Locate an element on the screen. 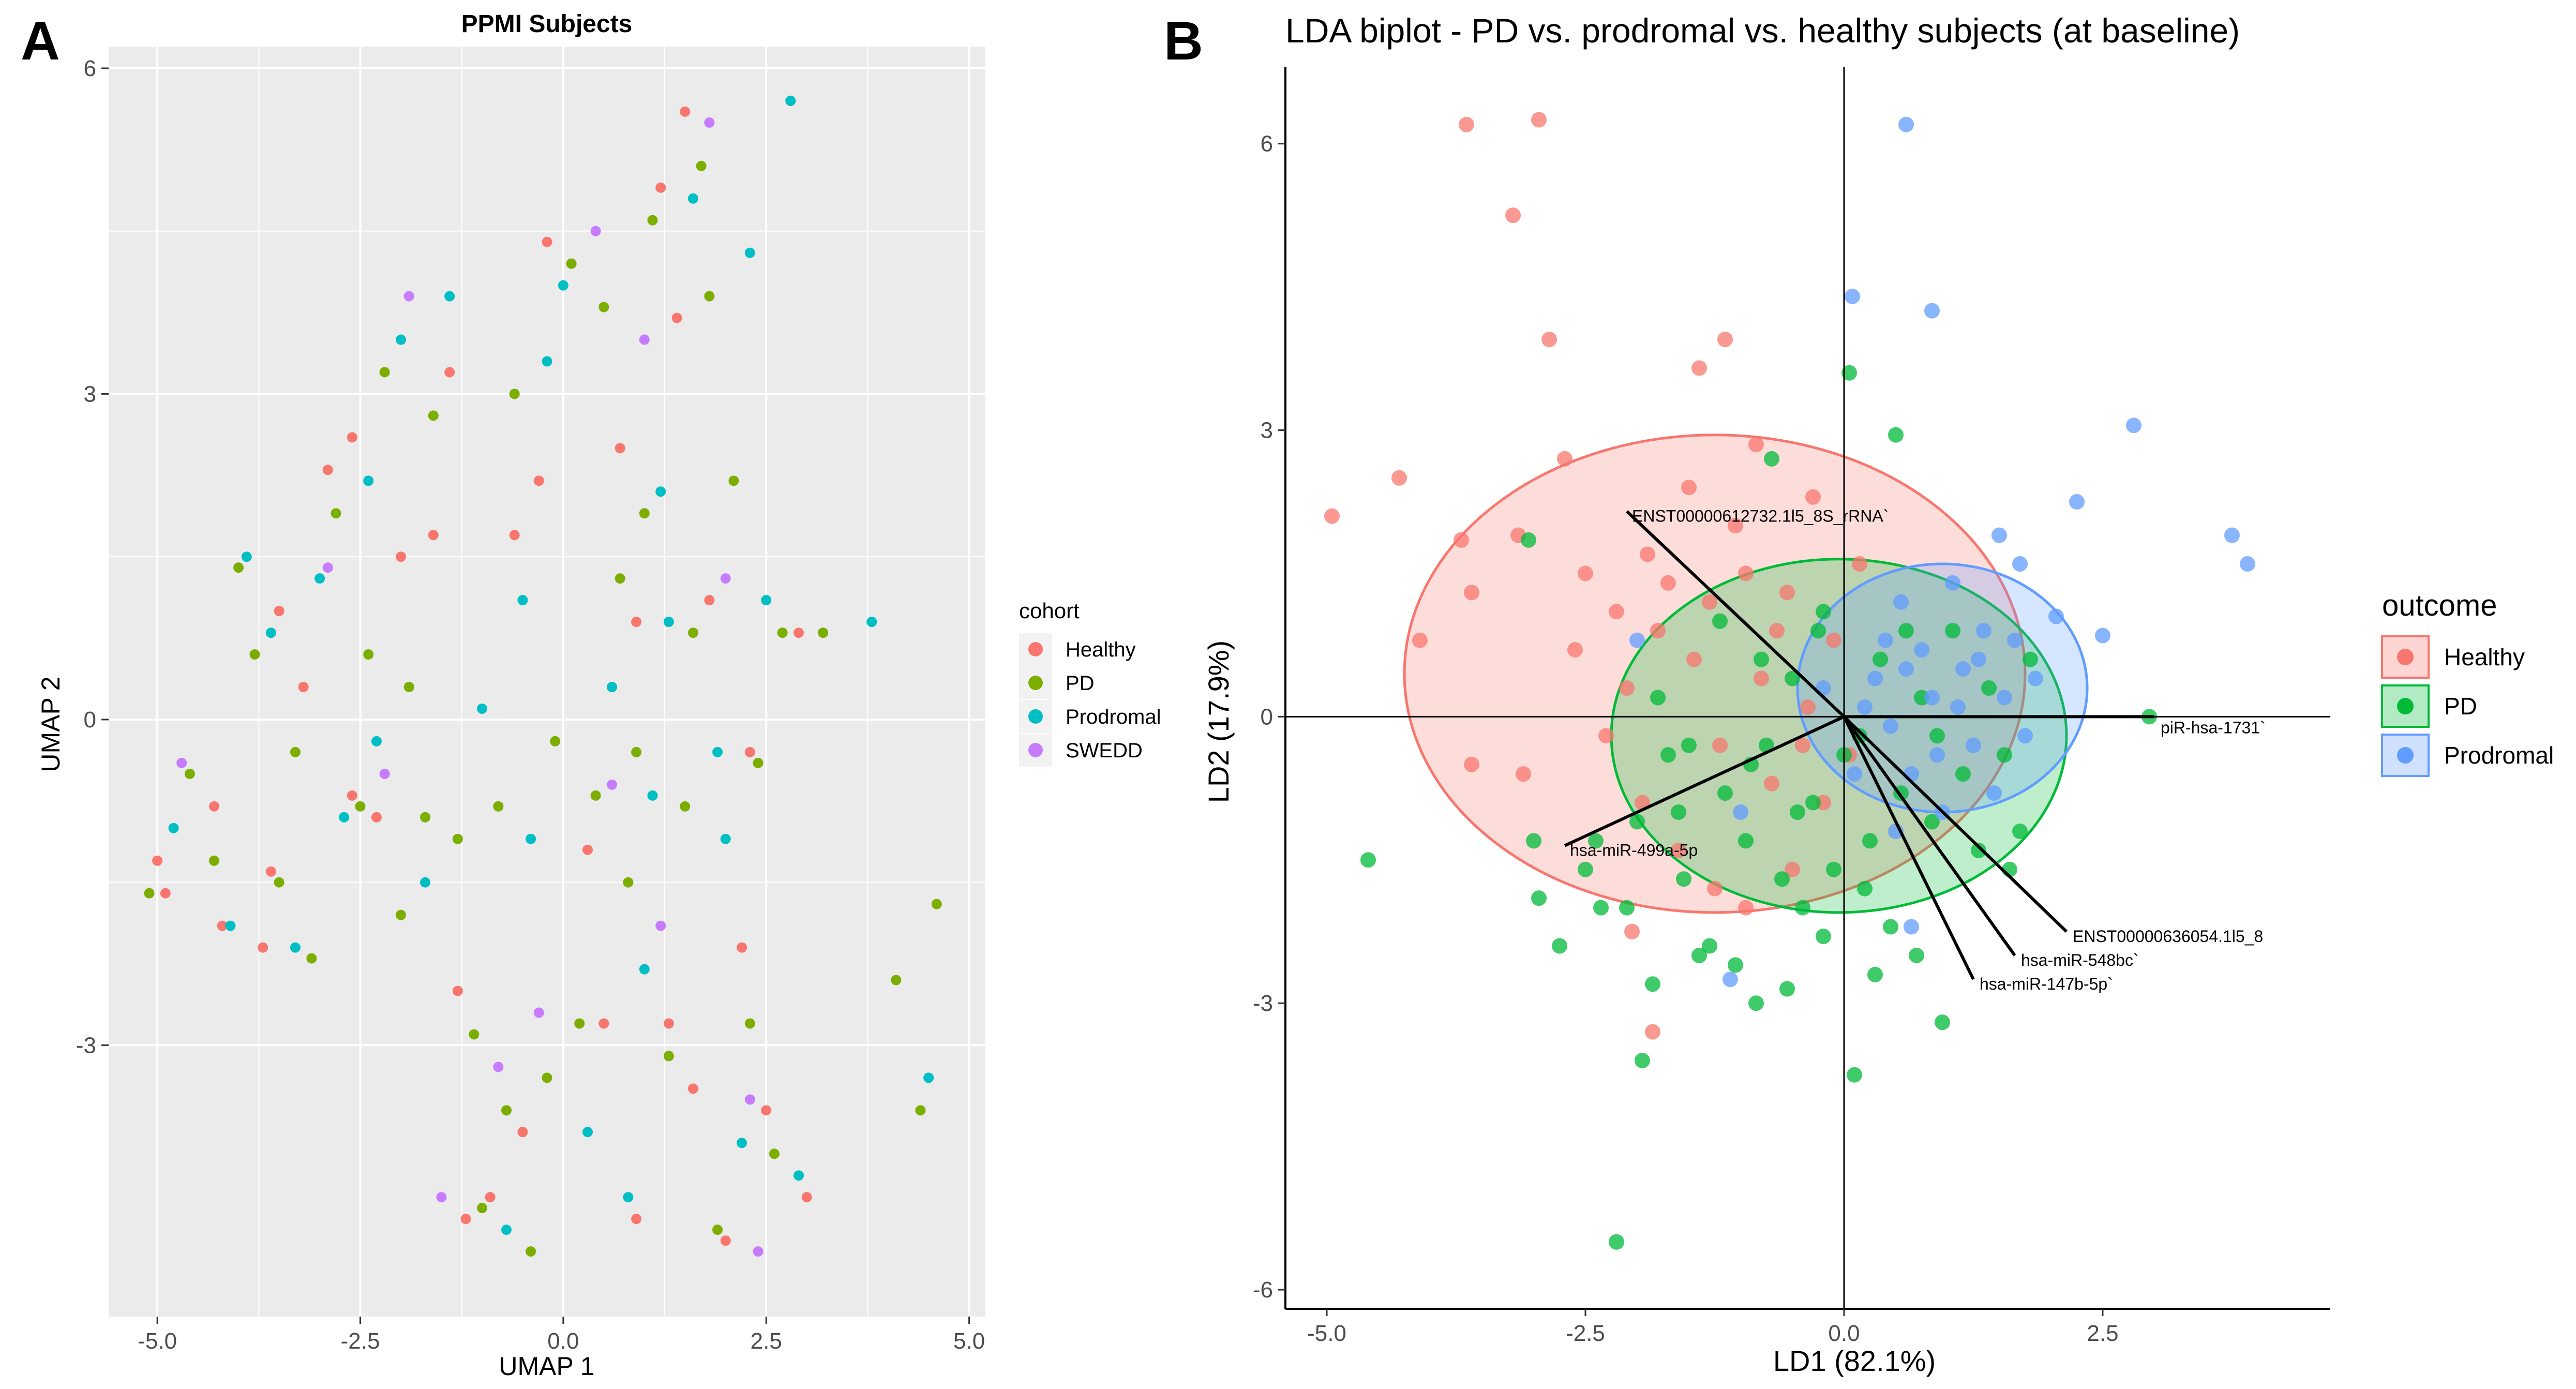 Image resolution: width=2576 pixels, height=1389 pixels. panel-b-x-axis-label: LD1 (82.1%) is located at coordinates (1855, 1361).